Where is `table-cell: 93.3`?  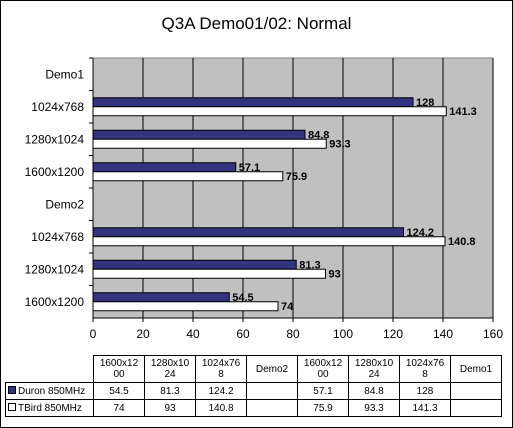 table-cell: 93.3 is located at coordinates (374, 408).